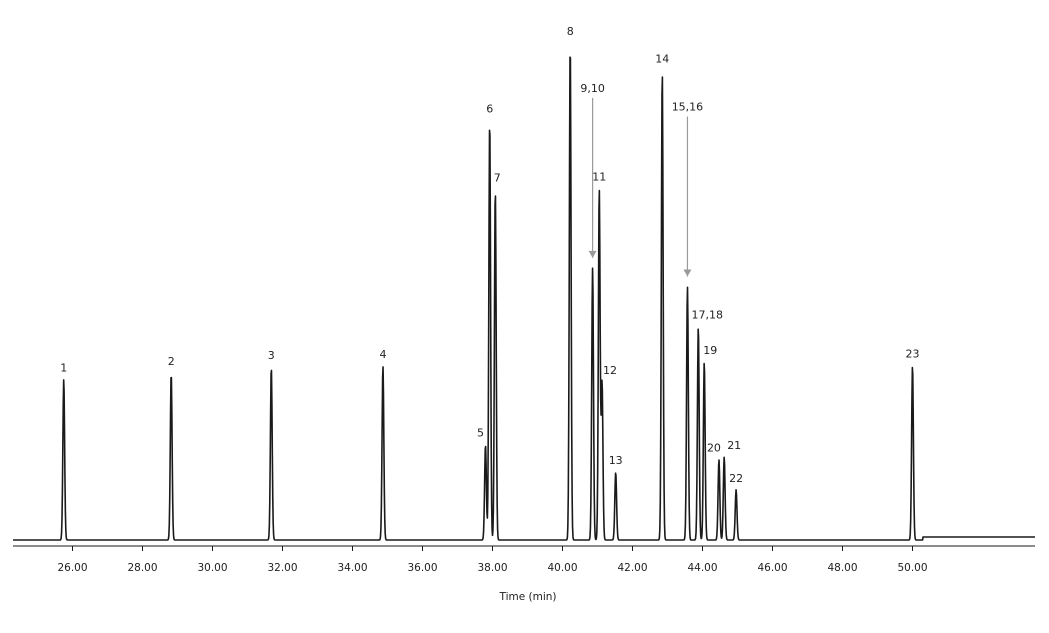  Describe the element at coordinates (171, 361) in the screenshot. I see `peak-label: 2` at that location.